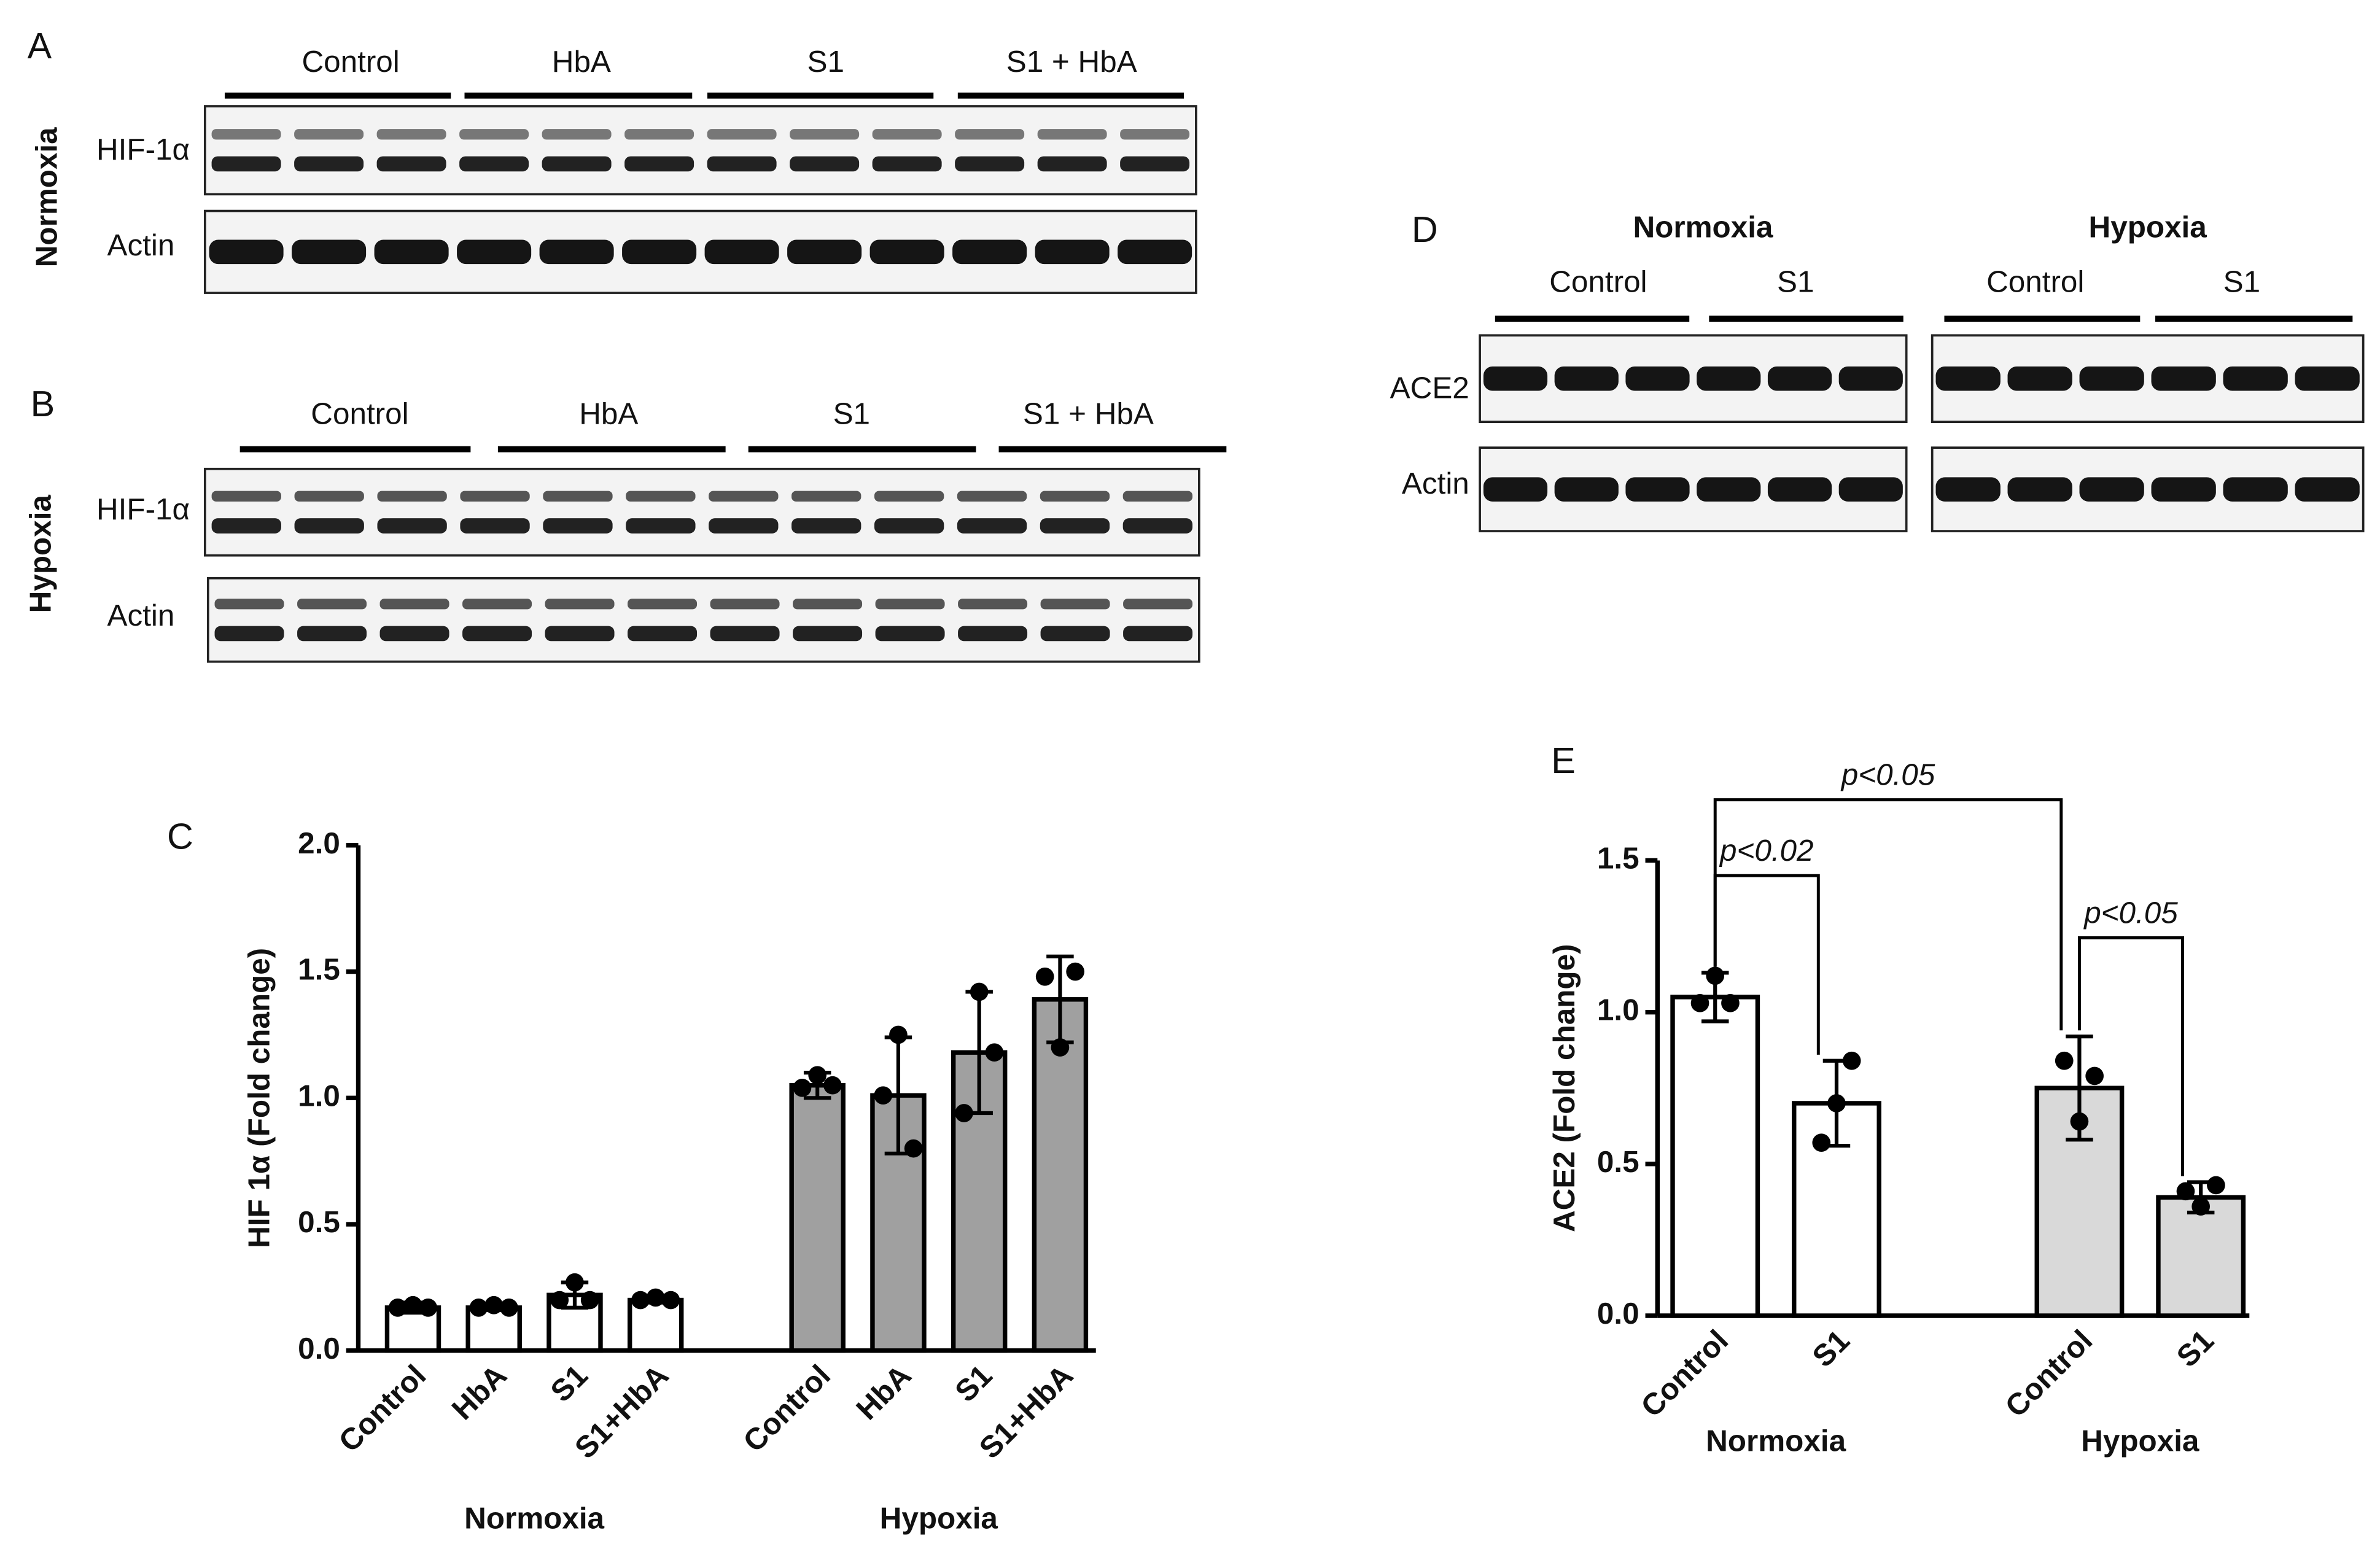 Image resolution: width=2380 pixels, height=1557 pixels. What do you see at coordinates (534, 1519) in the screenshot?
I see `group-label: Normoxia` at bounding box center [534, 1519].